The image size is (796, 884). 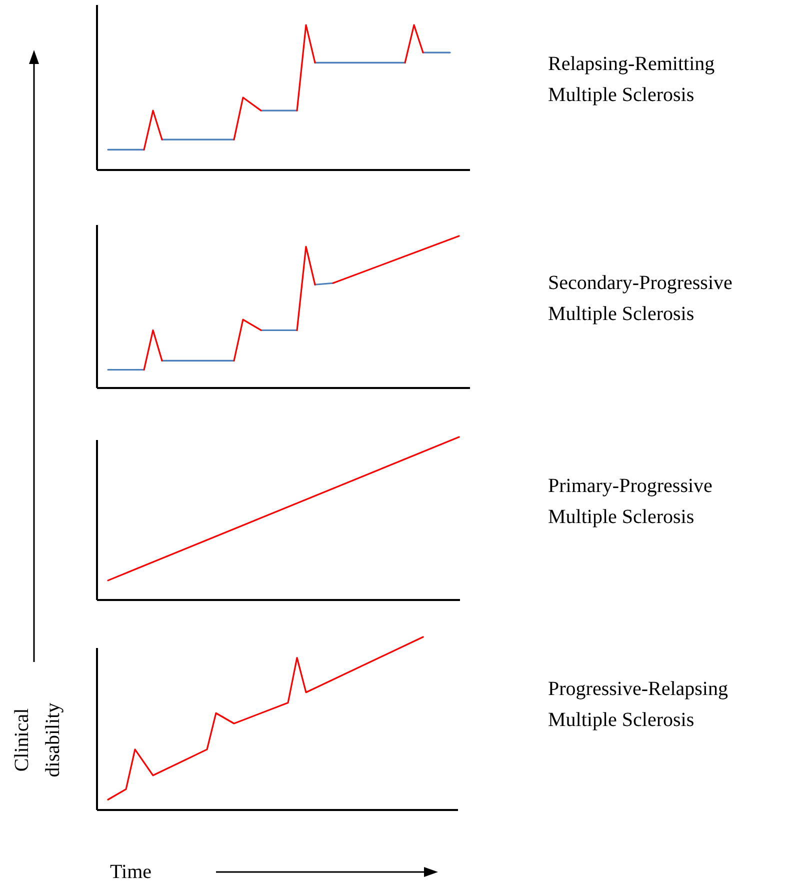 I want to click on text: Secondary-Progressive Multiple Sclerosis, so click(x=640, y=298).